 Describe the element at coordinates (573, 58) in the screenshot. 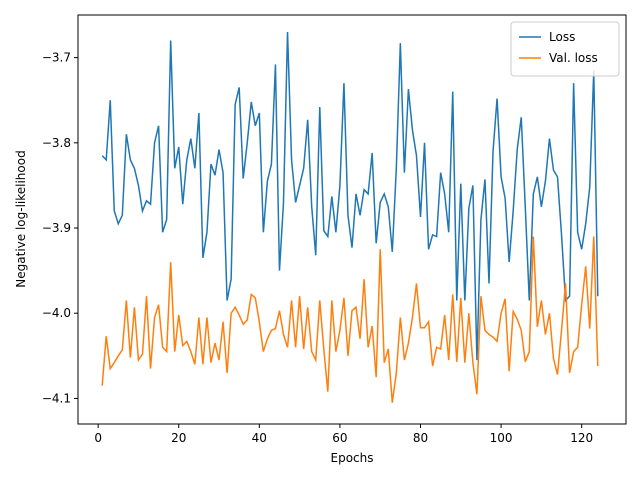

I see `legend-label: Val. loss` at that location.